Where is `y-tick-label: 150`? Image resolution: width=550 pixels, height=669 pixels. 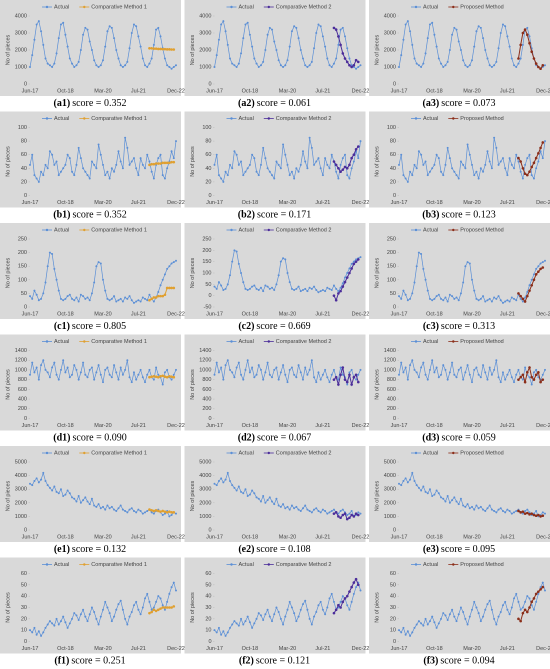 y-tick-label: 150 is located at coordinates (206, 262).